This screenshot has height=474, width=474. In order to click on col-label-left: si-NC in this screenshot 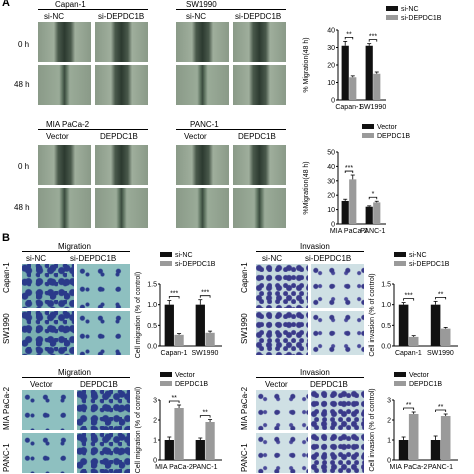, I will do `click(196, 16)`.